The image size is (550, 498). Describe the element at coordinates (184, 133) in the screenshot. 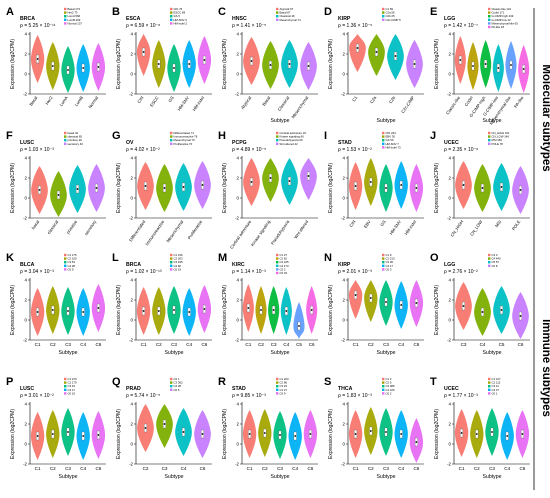

I see `legend-entry: Differentiated 71` at that location.